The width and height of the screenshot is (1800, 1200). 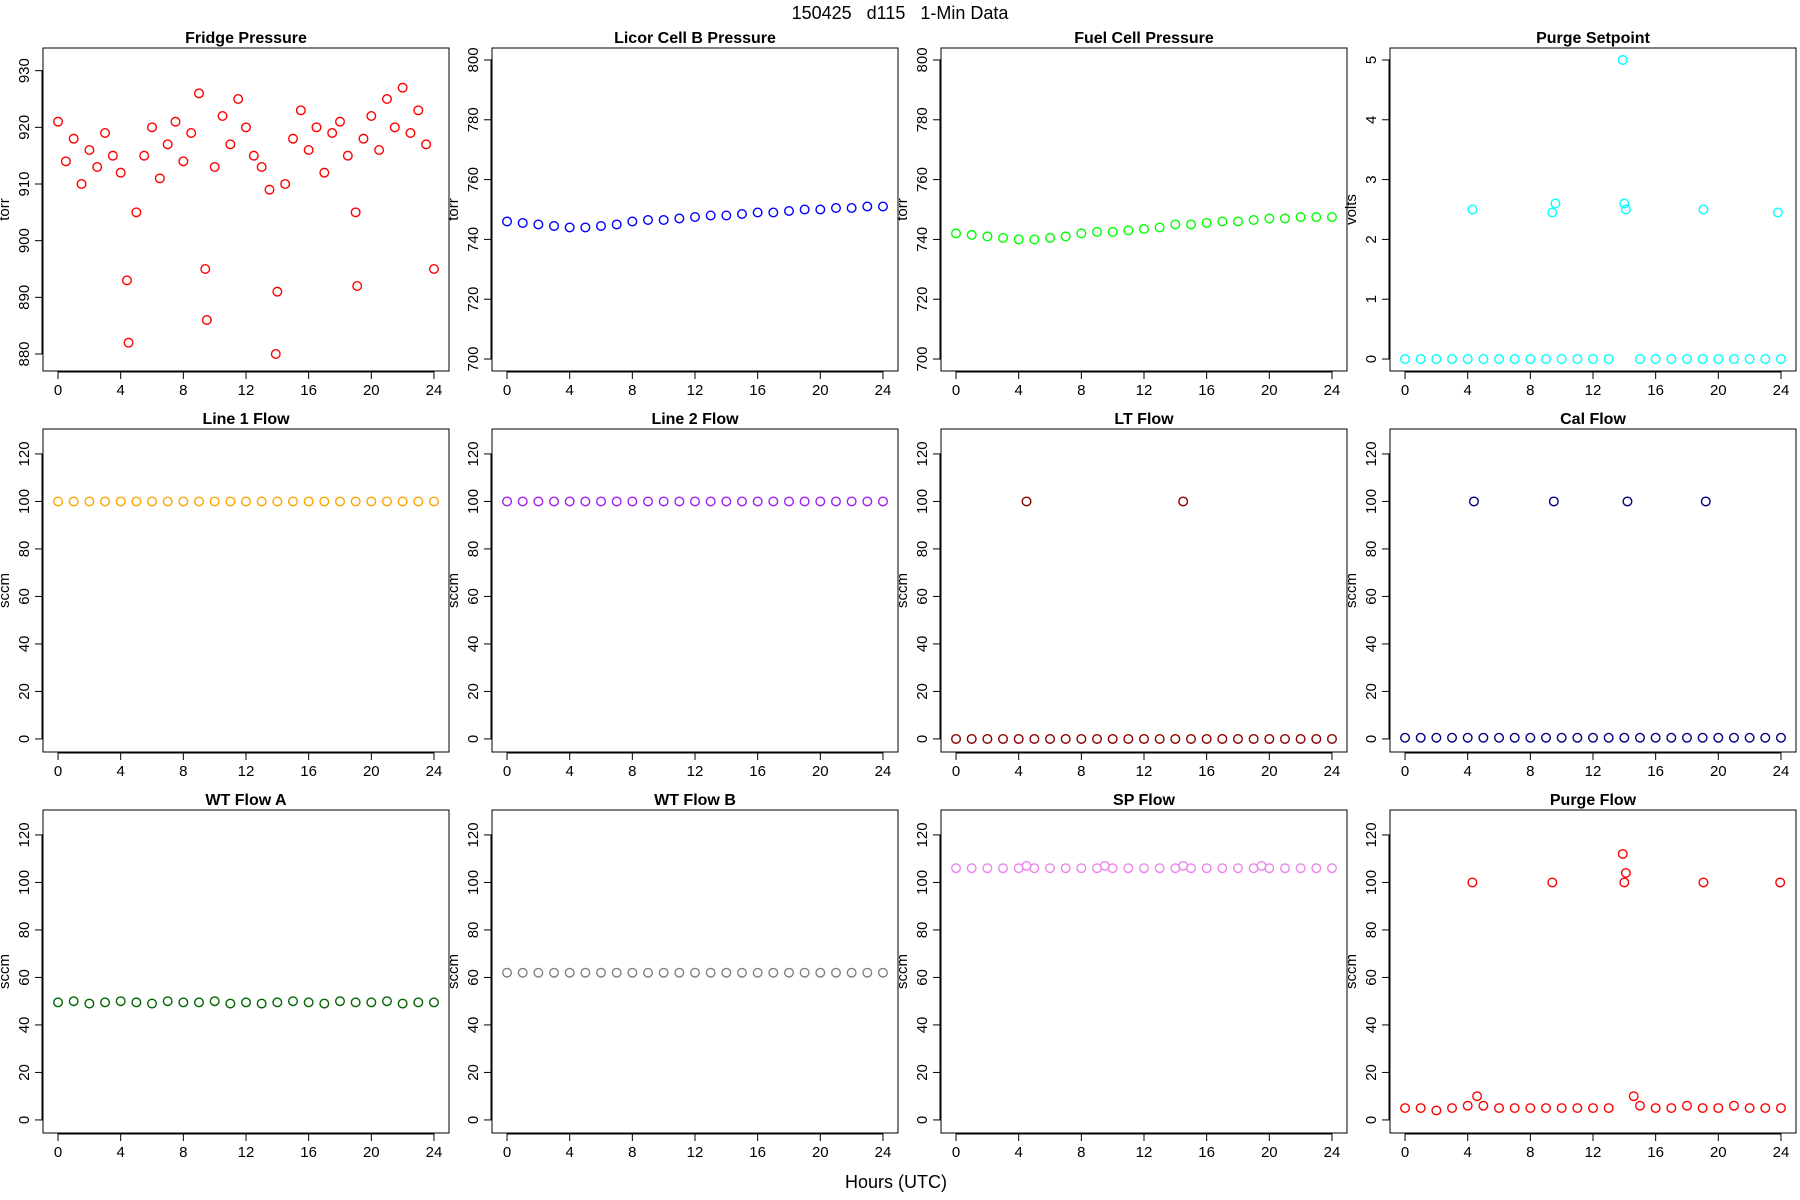 I want to click on y-tick-label: 20, so click(x=1371, y=1072).